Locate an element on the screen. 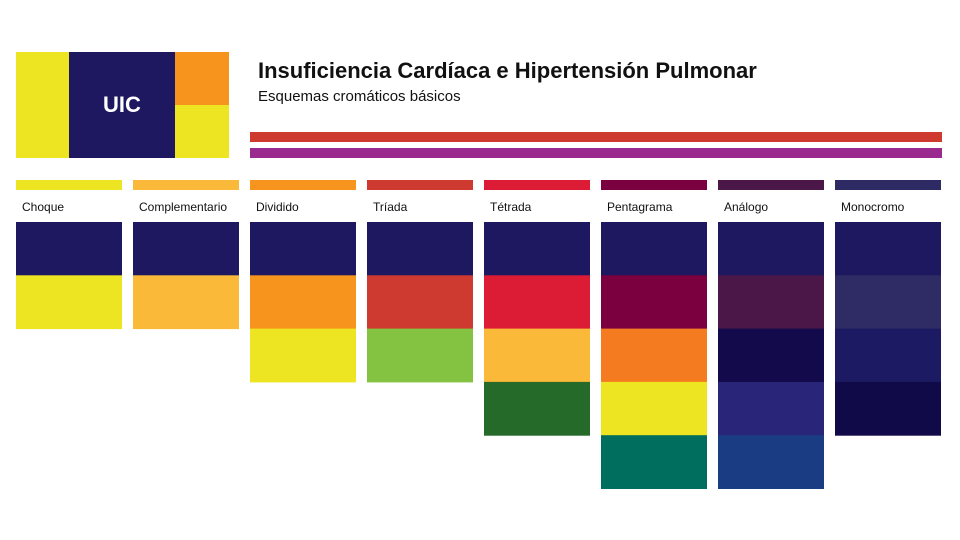  logo-text: UIC is located at coordinates (122, 104).